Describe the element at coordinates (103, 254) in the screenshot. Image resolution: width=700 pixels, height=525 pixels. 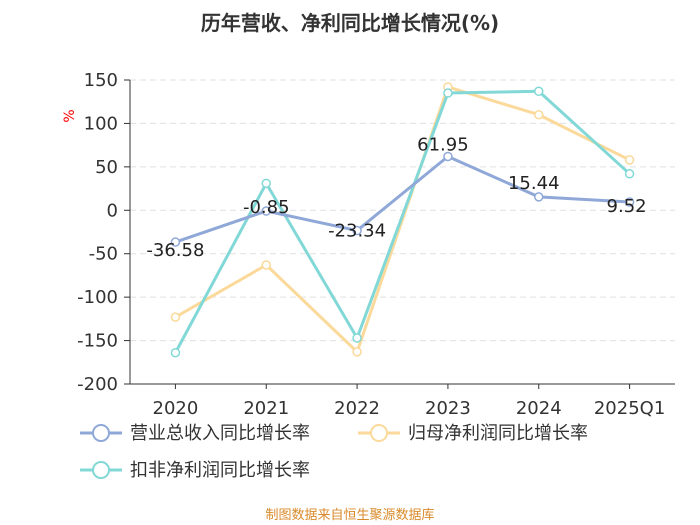
I see `y-tick-label: -50` at that location.